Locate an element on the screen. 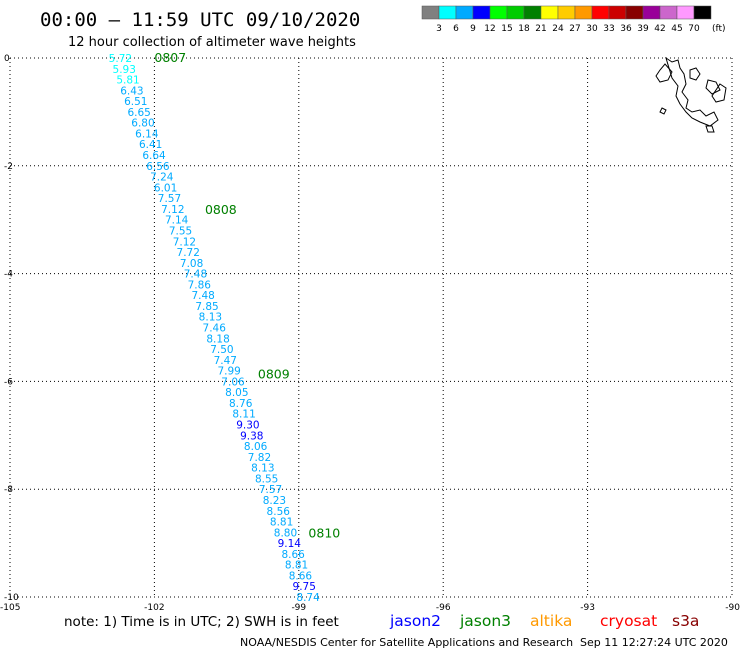 The height and width of the screenshot is (650, 740). x-tick-label: -105 is located at coordinates (10, 608).